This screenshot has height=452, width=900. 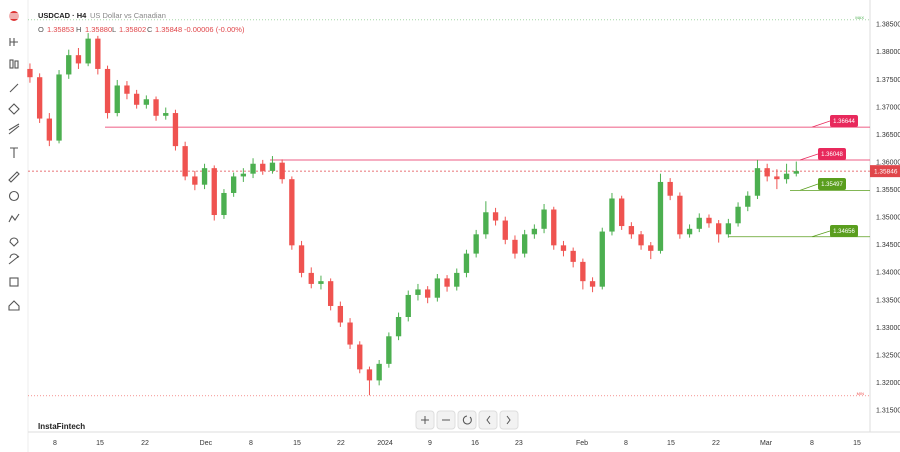 I want to click on x-tick-label: 16, so click(x=475, y=443).